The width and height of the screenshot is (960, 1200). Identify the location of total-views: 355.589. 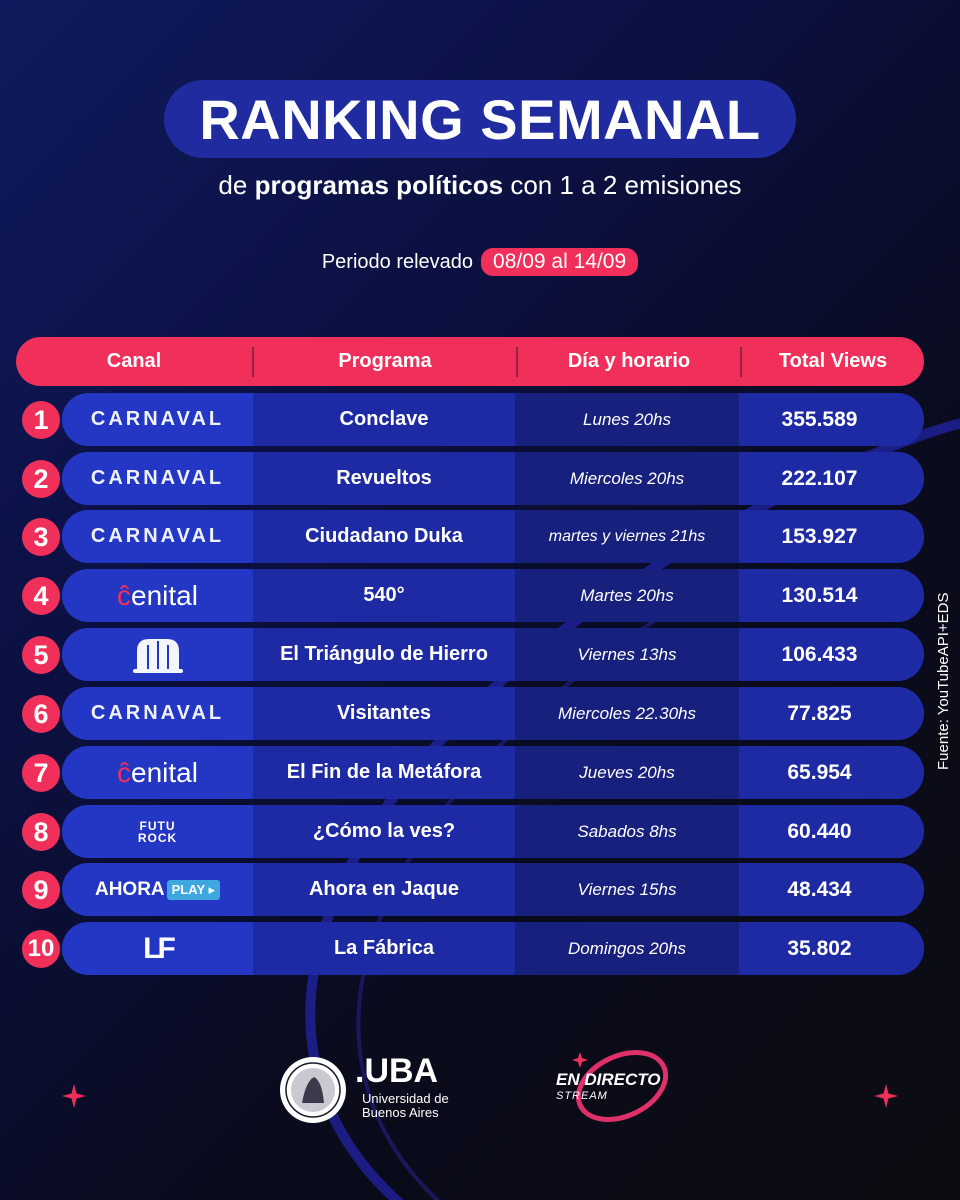
(831, 419).